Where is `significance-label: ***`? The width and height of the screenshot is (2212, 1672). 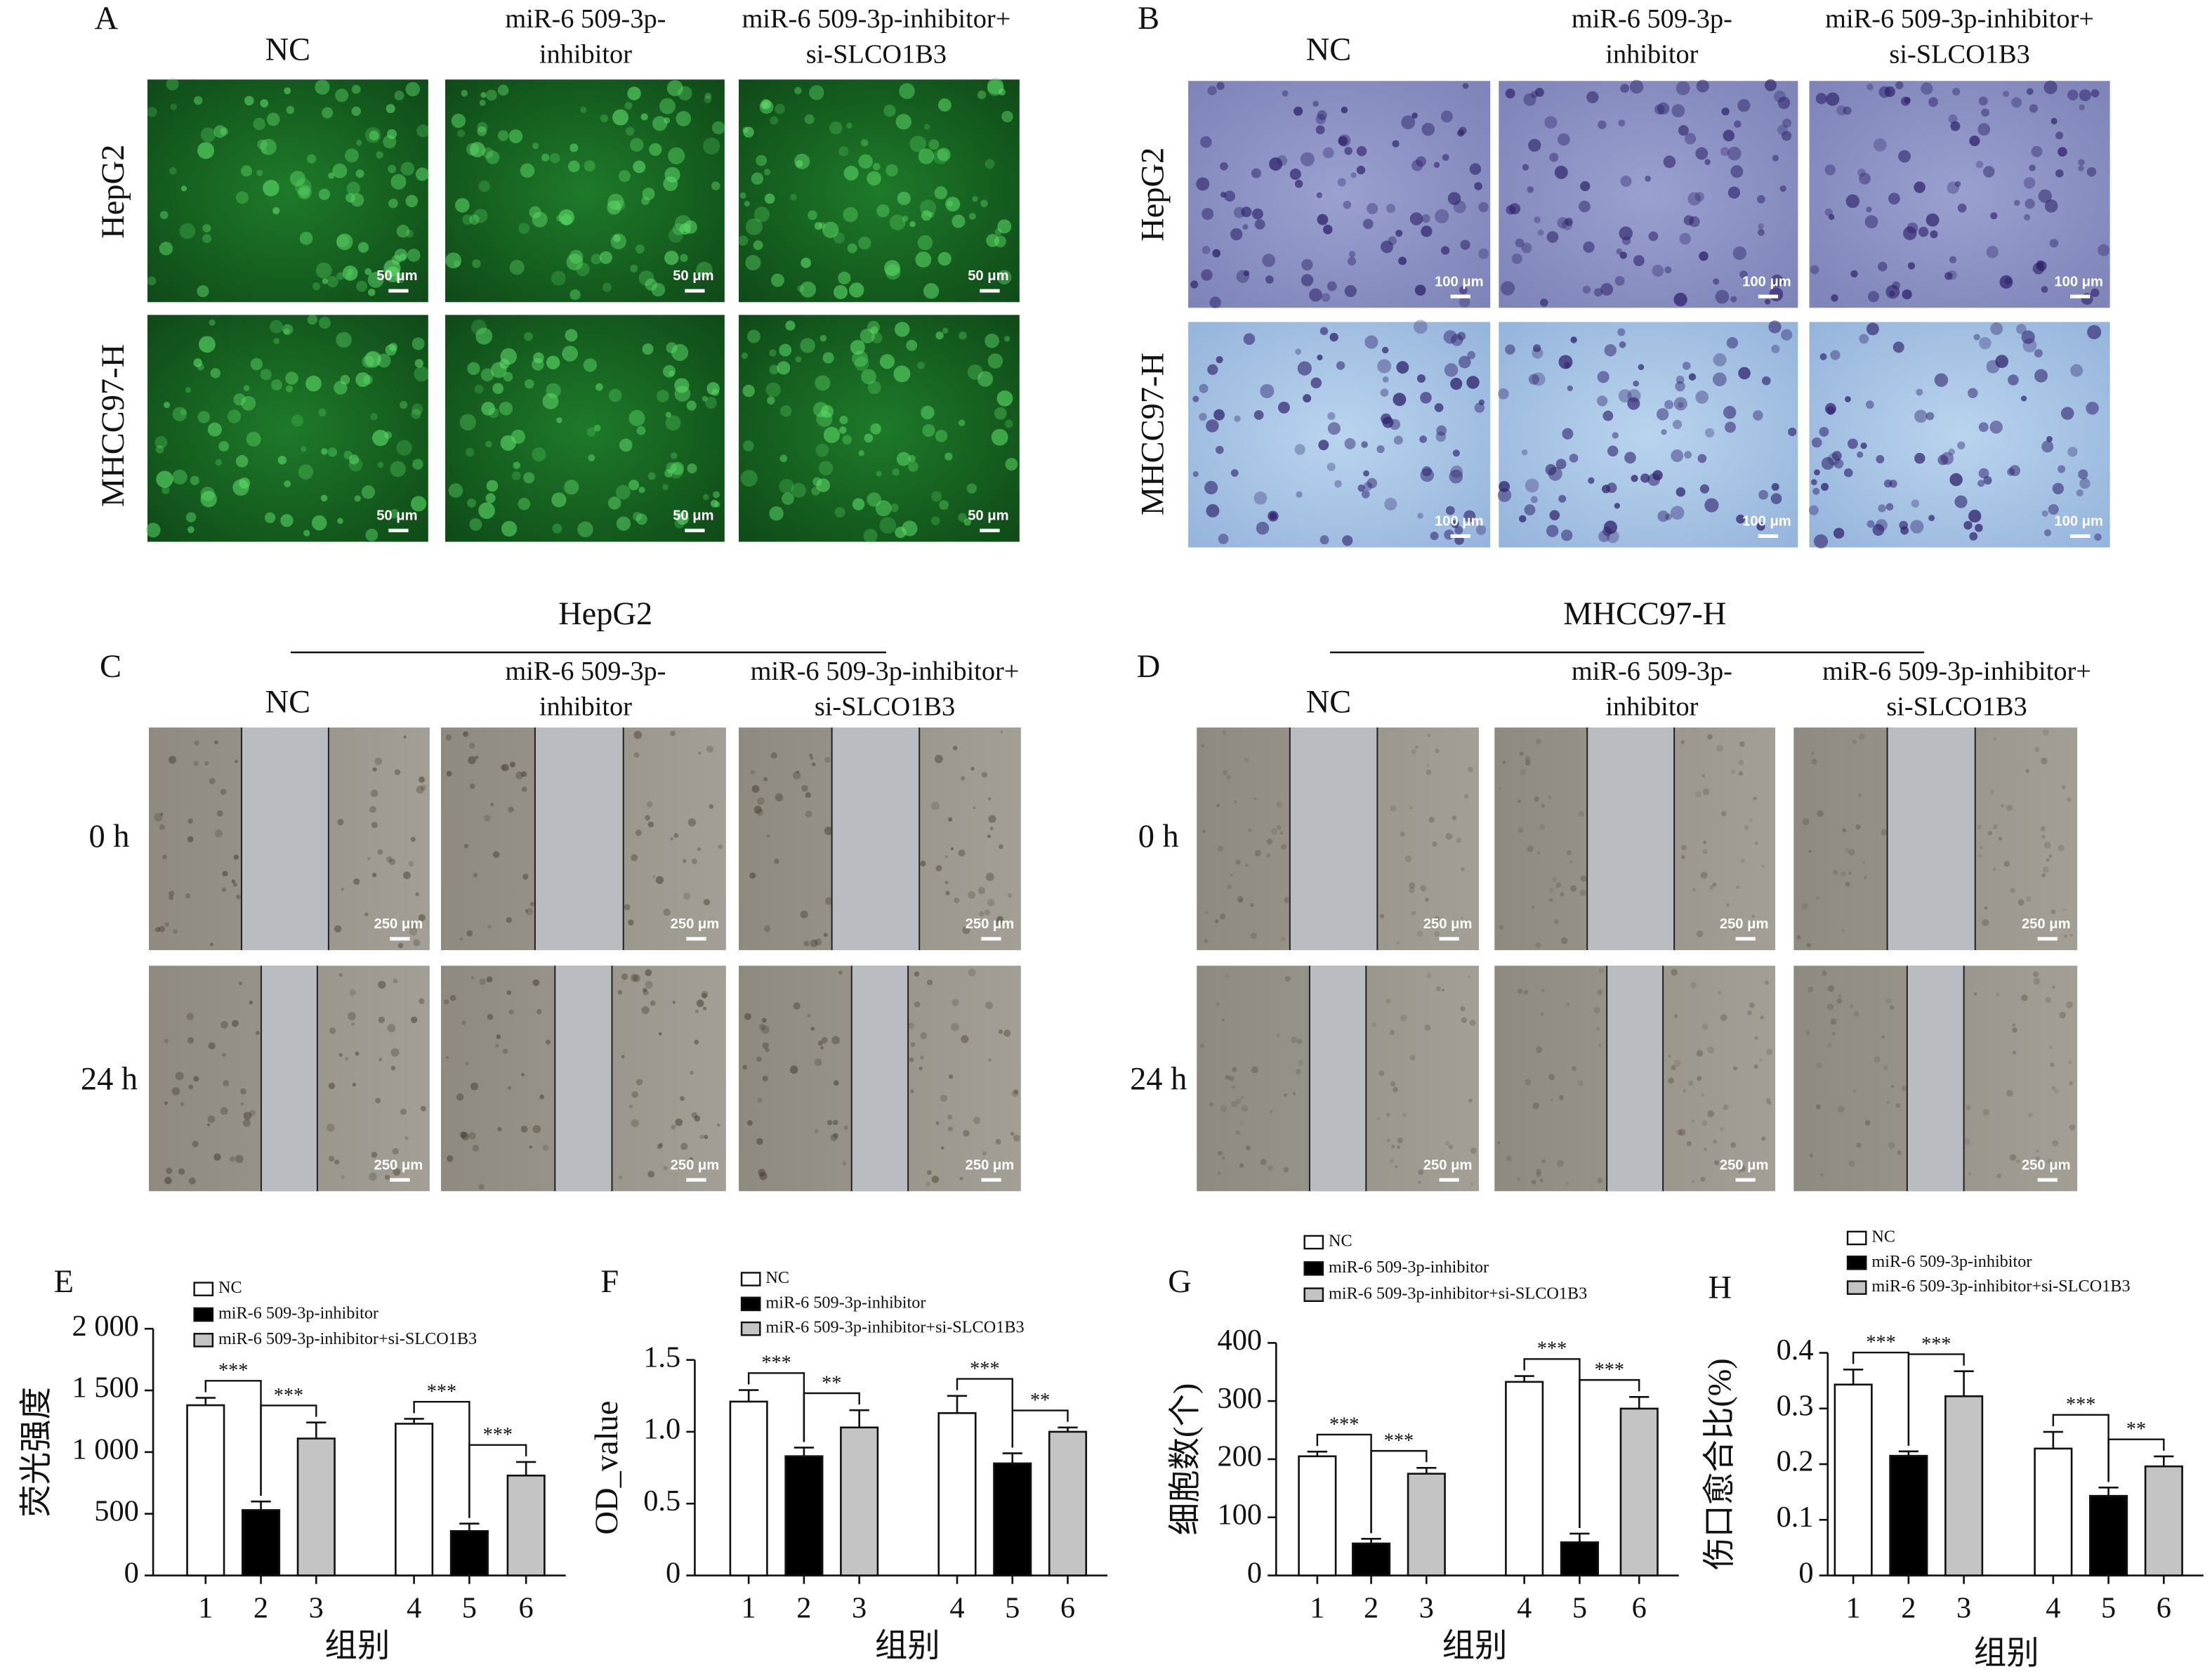 significance-label: *** is located at coordinates (1552, 1349).